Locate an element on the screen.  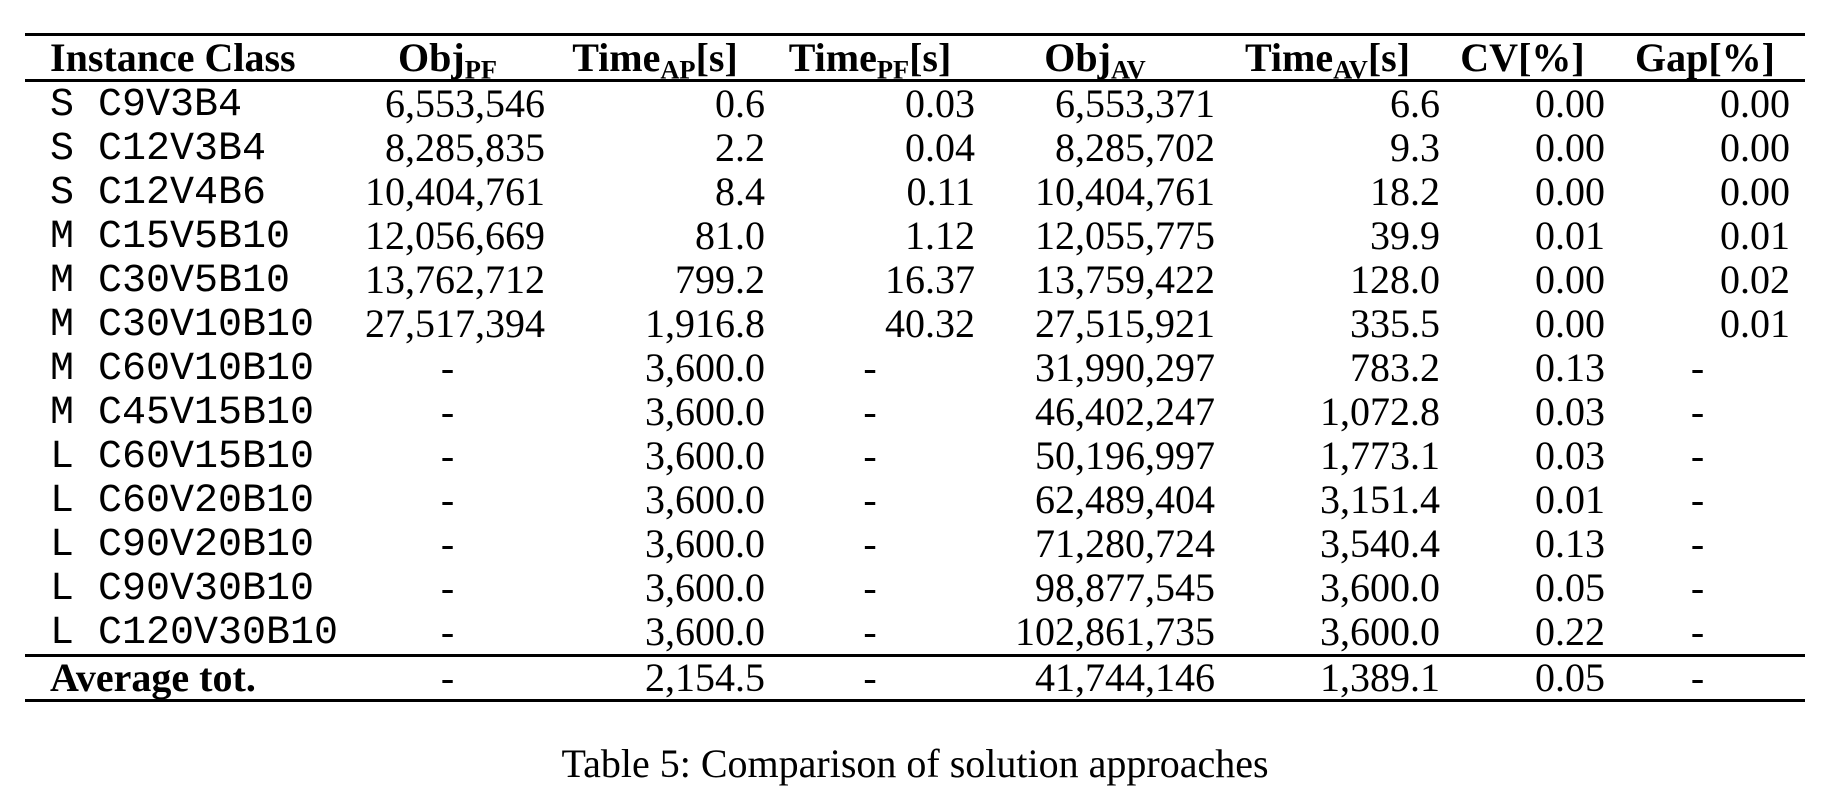
cell-time-av: 3,540.4 is located at coordinates (1380, 544).